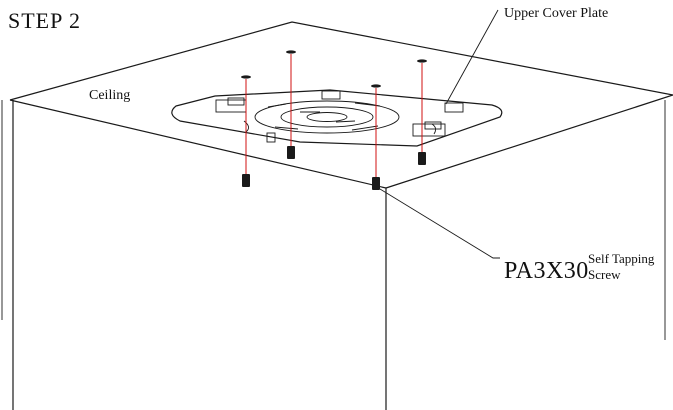  What do you see at coordinates (337, 118) in the screenshot?
I see `upper-cover-plate` at bounding box center [337, 118].